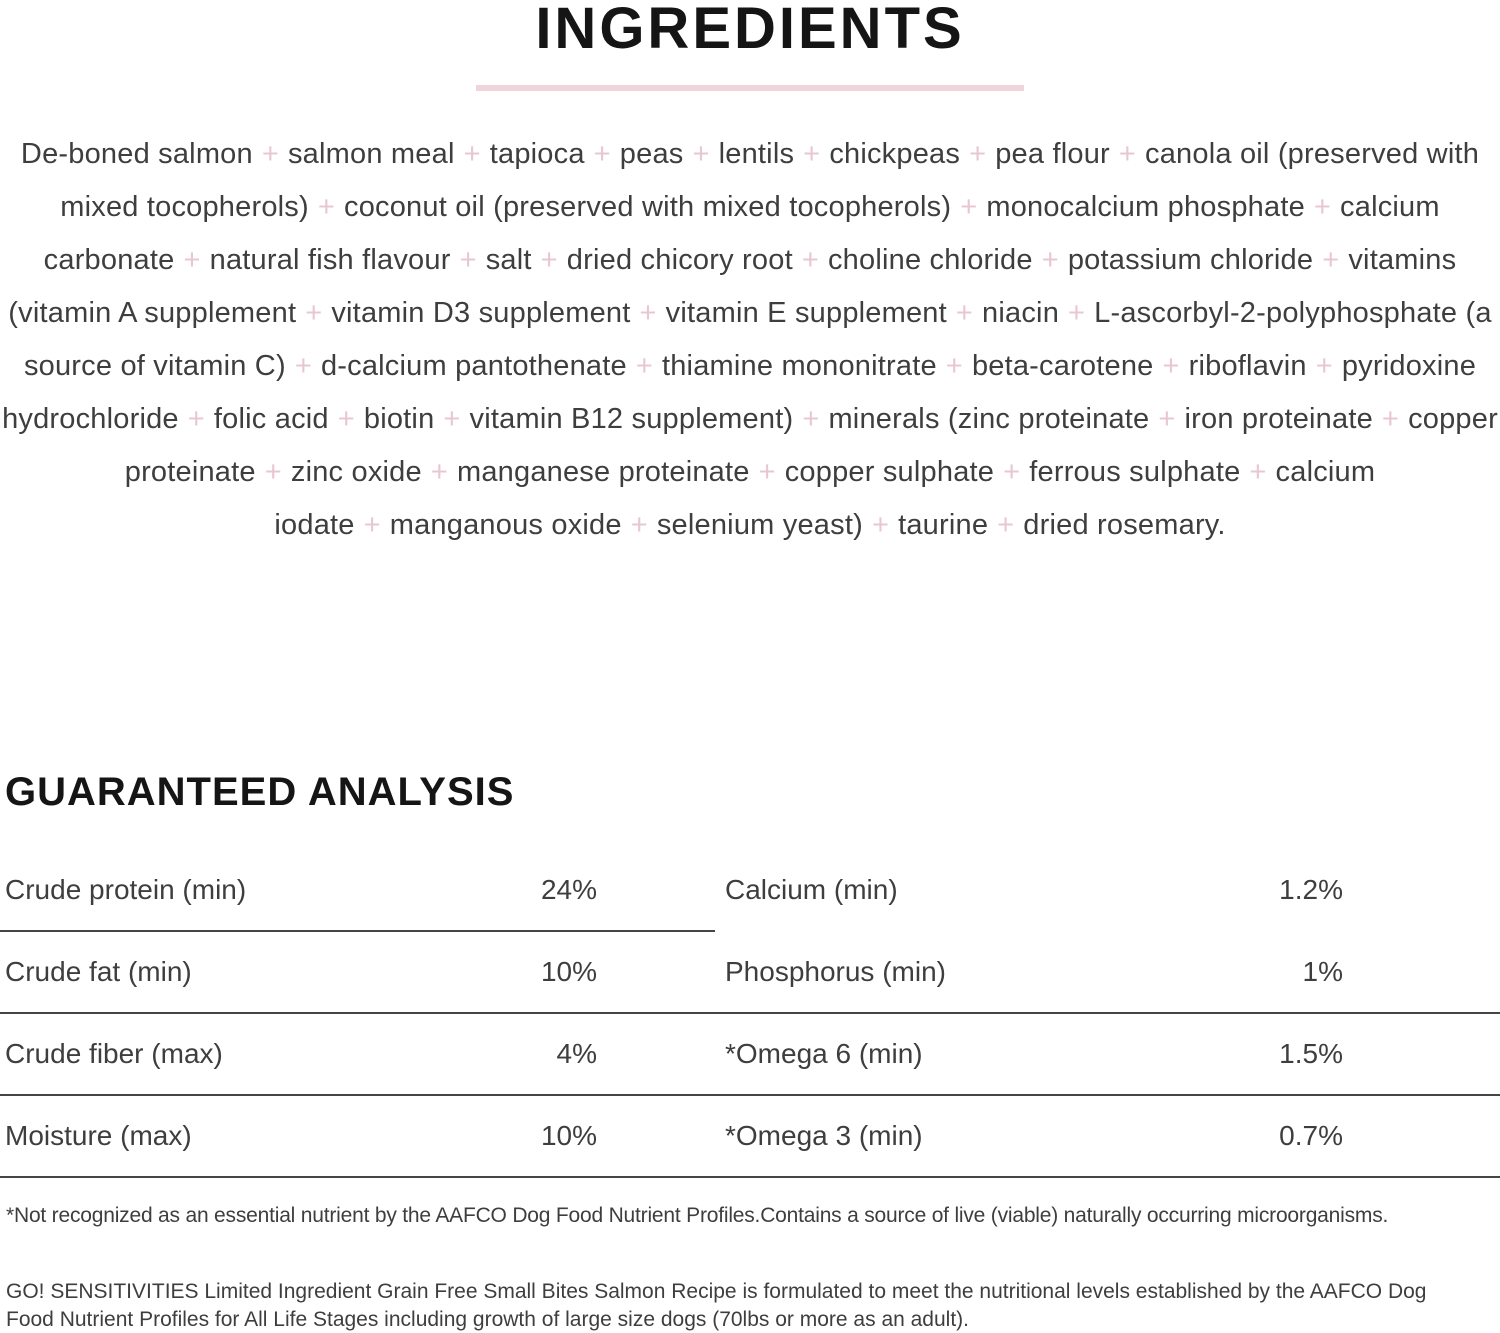 This screenshot has height=1333, width=1500. I want to click on ingredient-item: chickpeas, so click(895, 154).